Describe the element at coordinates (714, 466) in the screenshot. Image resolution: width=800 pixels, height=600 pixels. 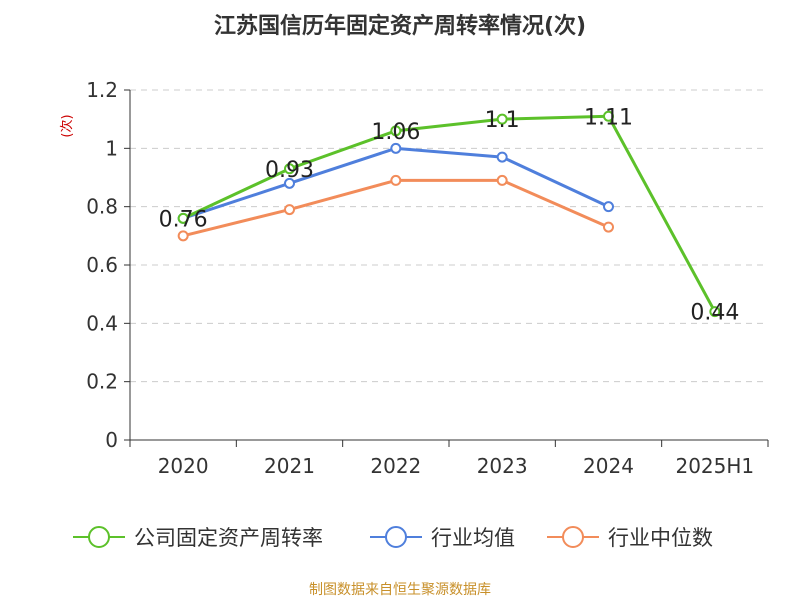
I see `x-tick-label: 2025H1` at that location.